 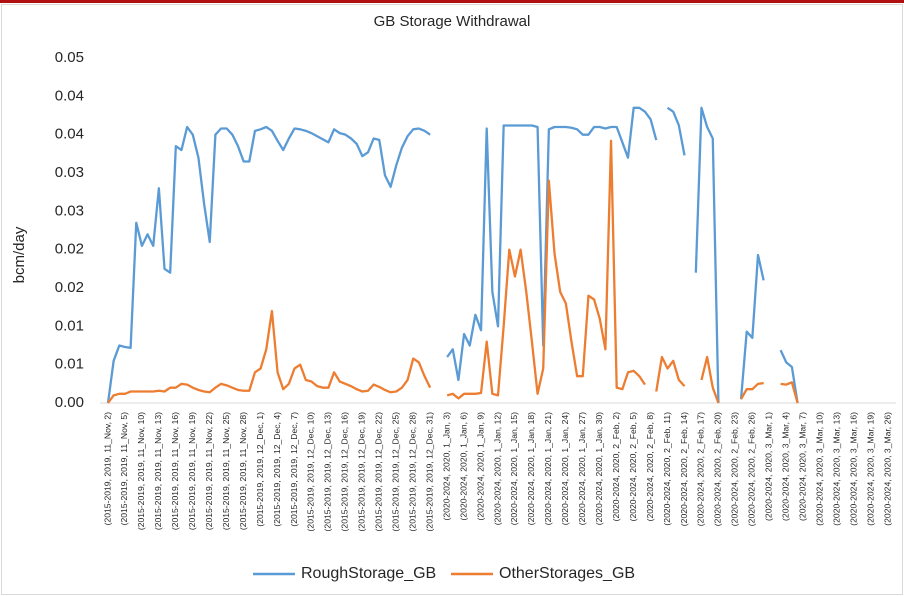 What do you see at coordinates (243, 471) in the screenshot?
I see `x-tick-label: (2015-2019, 2019, 11_Nov, 28)` at bounding box center [243, 471].